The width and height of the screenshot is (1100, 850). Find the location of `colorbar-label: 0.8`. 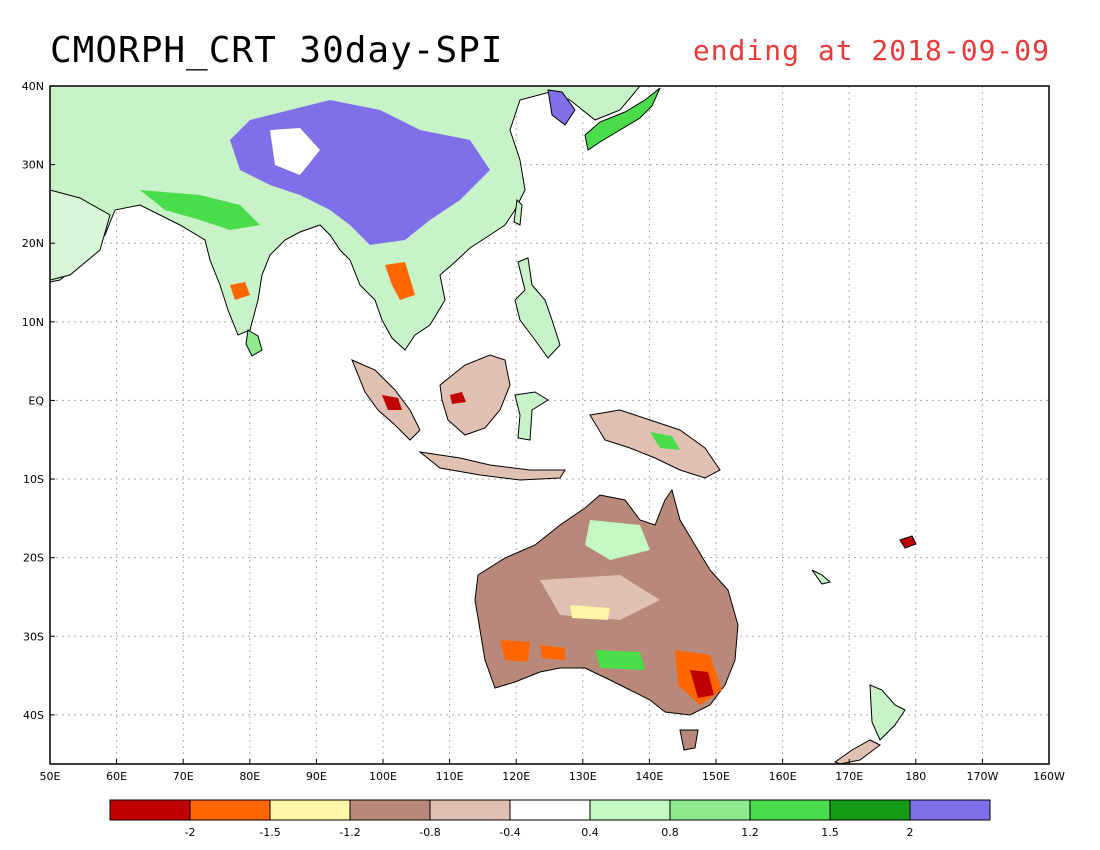

colorbar-label: 0.8 is located at coordinates (670, 832).